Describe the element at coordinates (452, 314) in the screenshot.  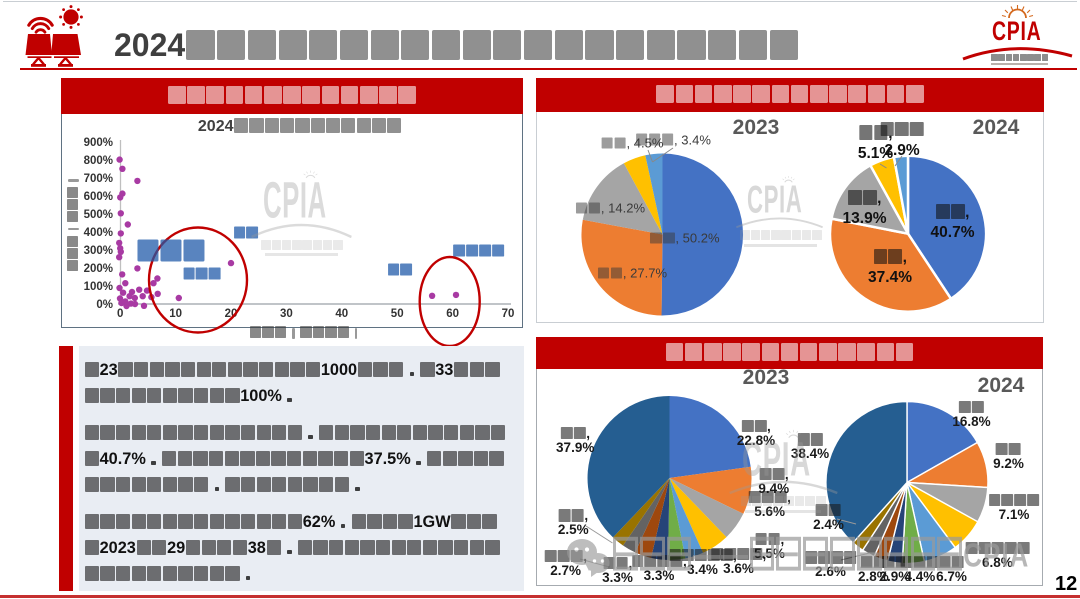
I see `svg-text: 60` at that location.